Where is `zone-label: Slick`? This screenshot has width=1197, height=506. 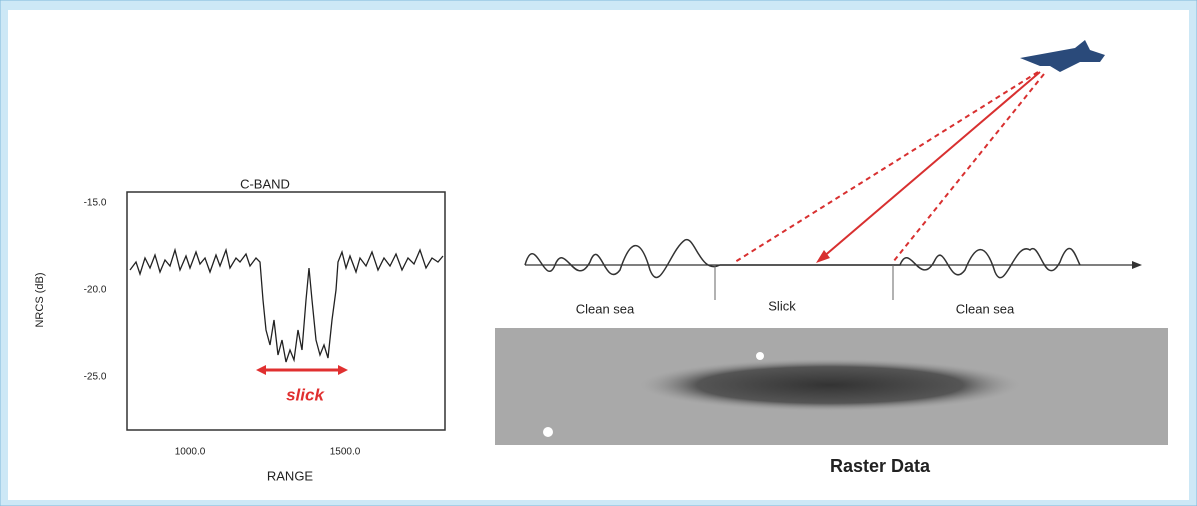 zone-label: Slick is located at coordinates (782, 305).